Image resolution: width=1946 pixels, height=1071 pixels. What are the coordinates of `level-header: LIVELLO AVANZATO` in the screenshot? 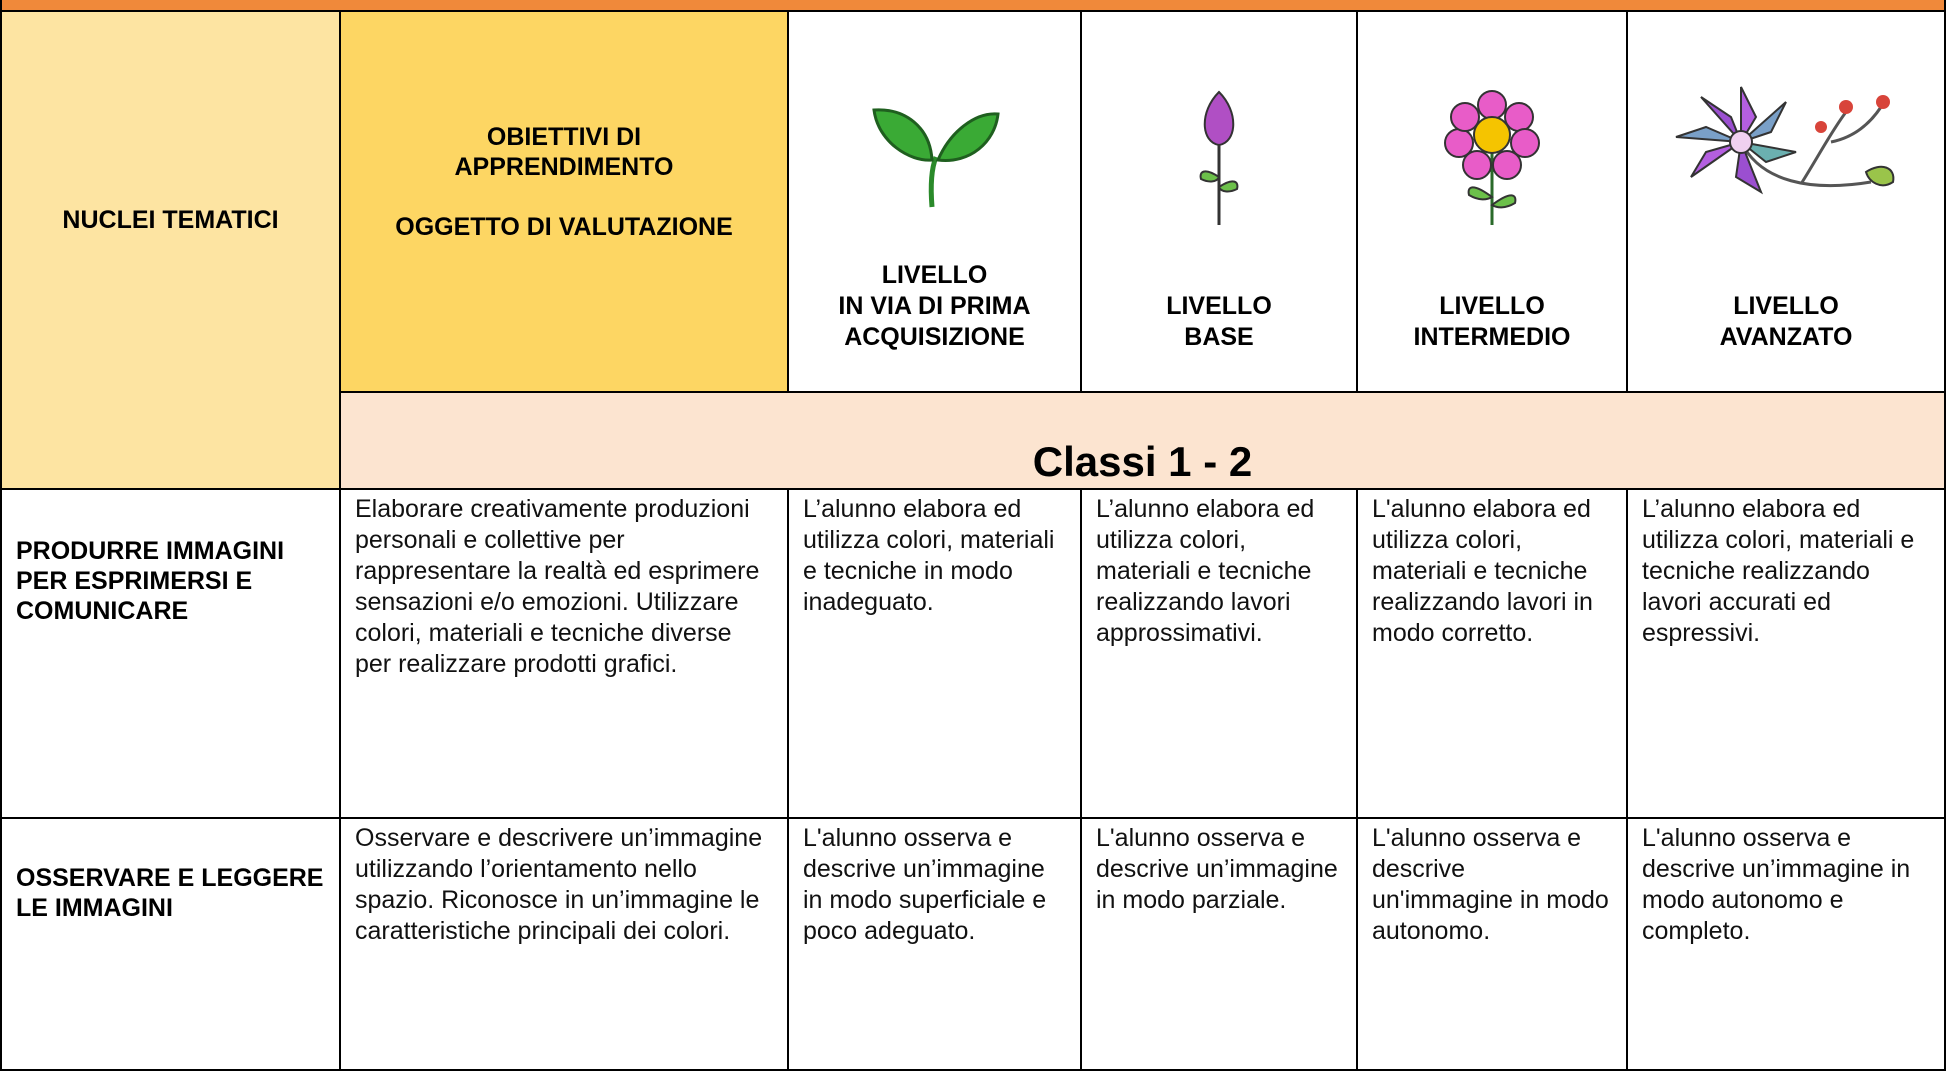 It's located at (1787, 202).